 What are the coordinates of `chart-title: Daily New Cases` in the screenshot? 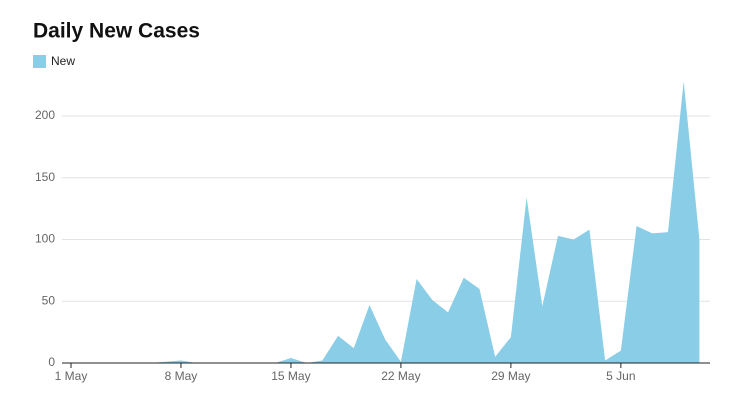 It's located at (116, 31).